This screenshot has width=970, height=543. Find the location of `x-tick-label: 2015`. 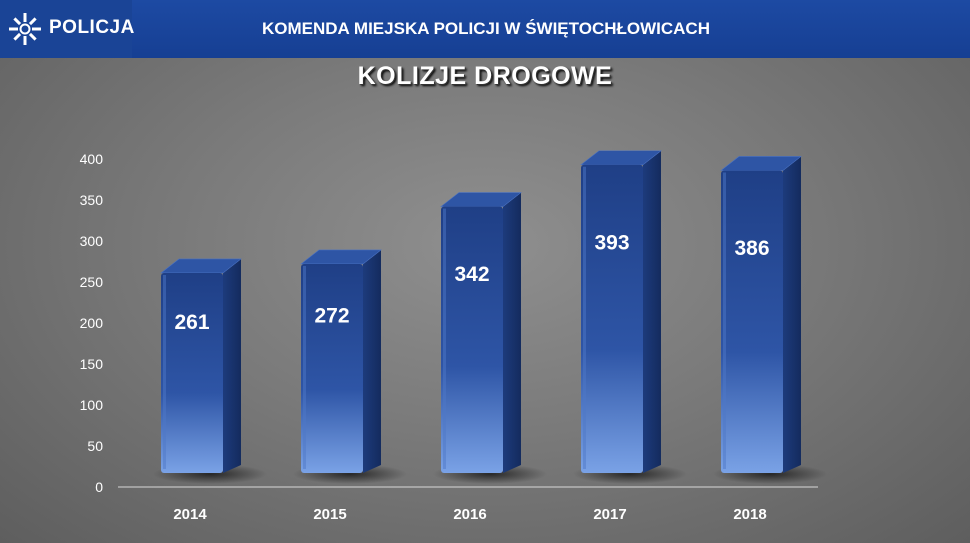

x-tick-label: 2015 is located at coordinates (329, 514).